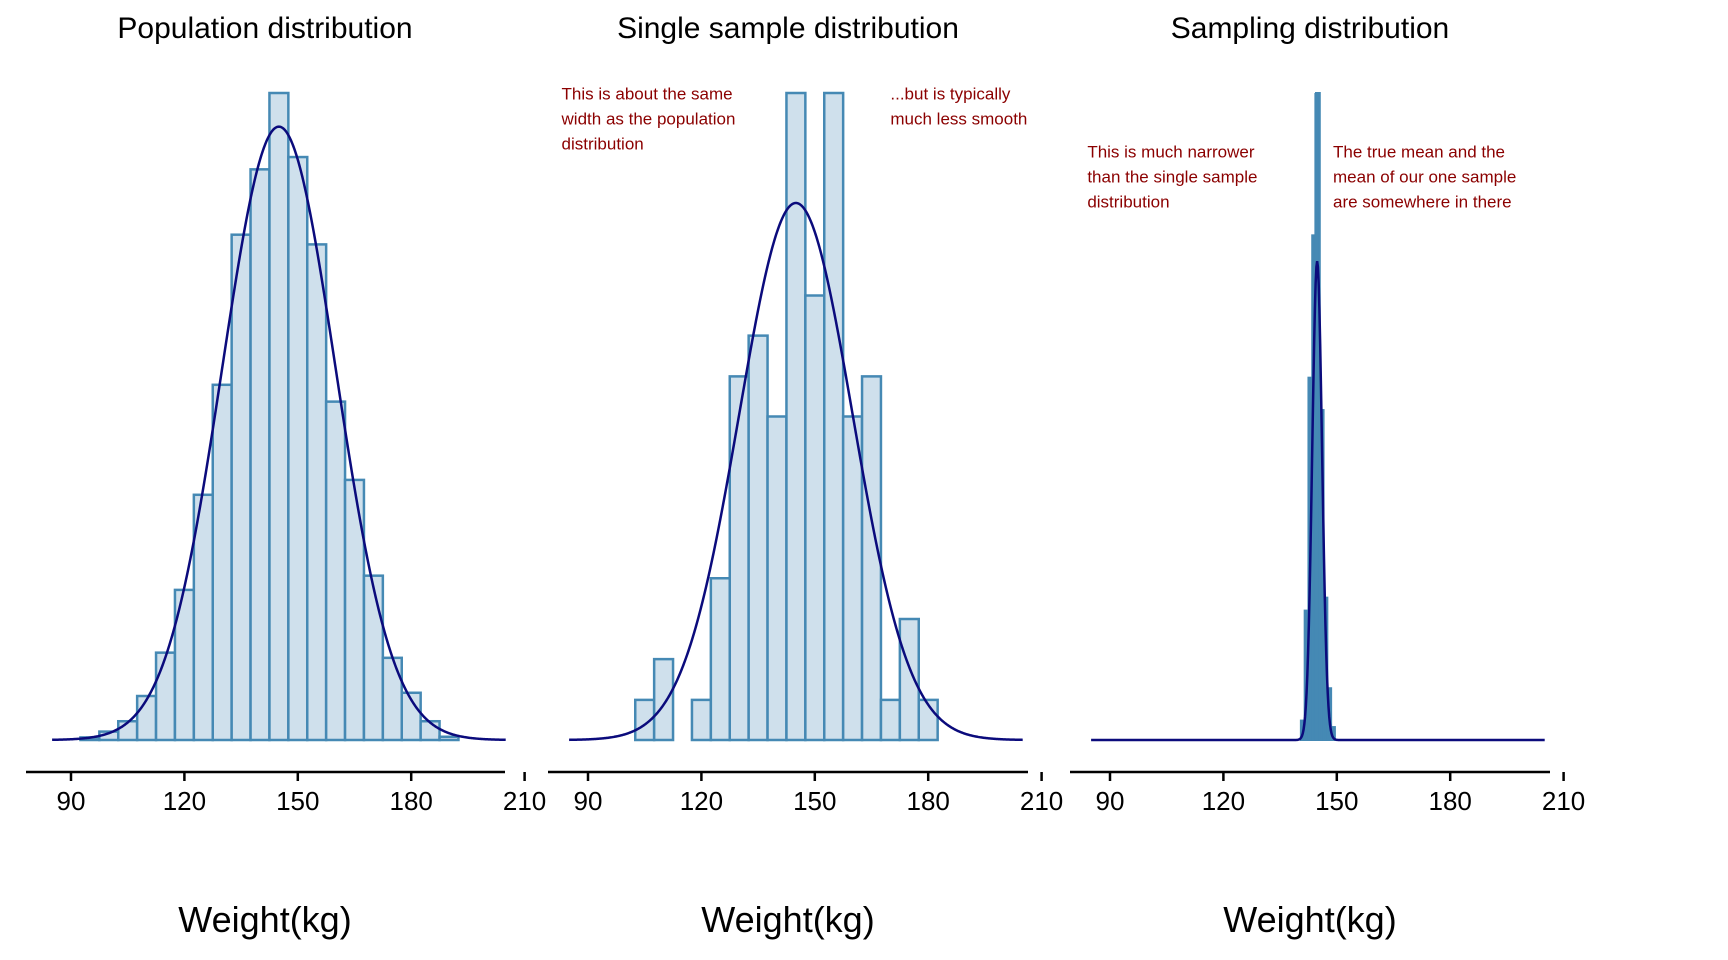 This screenshot has width=1728, height=960. What do you see at coordinates (958, 106) in the screenshot?
I see `annotation-text: ...but is typically much less smooth` at bounding box center [958, 106].